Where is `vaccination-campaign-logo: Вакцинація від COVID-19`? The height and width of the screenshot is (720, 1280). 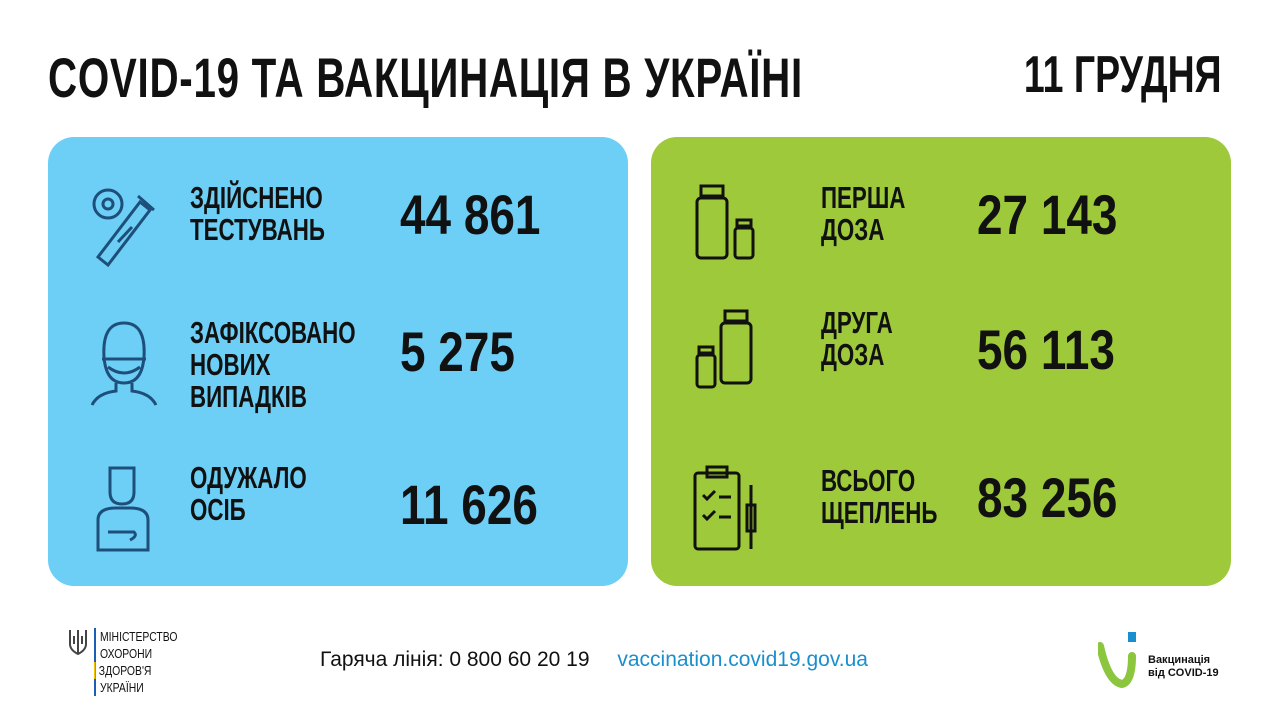 vaccination-campaign-logo: Вакцинація від COVID-19 is located at coordinates (1157, 662).